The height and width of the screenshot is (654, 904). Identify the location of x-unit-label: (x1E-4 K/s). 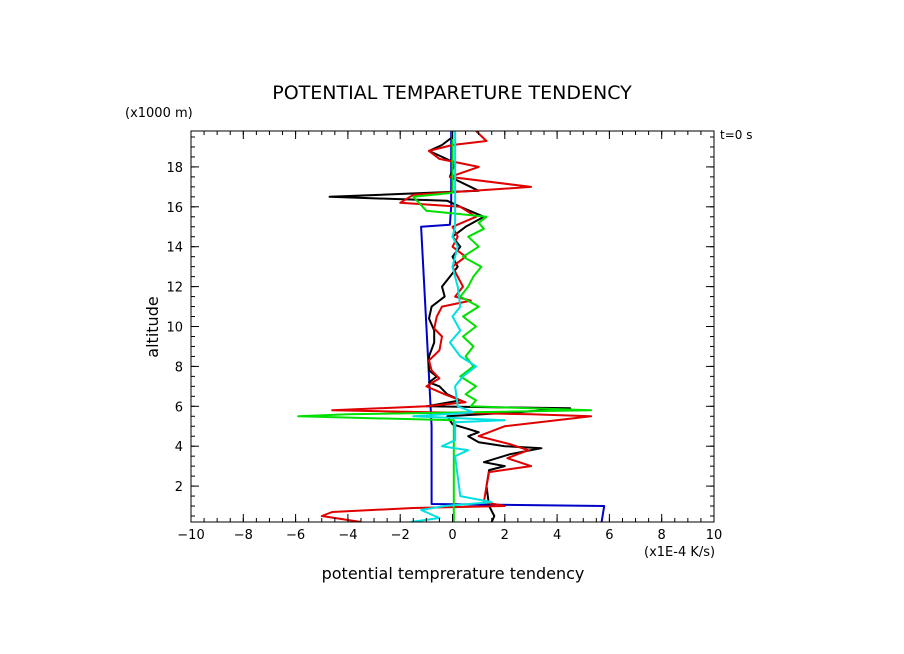
(679, 552).